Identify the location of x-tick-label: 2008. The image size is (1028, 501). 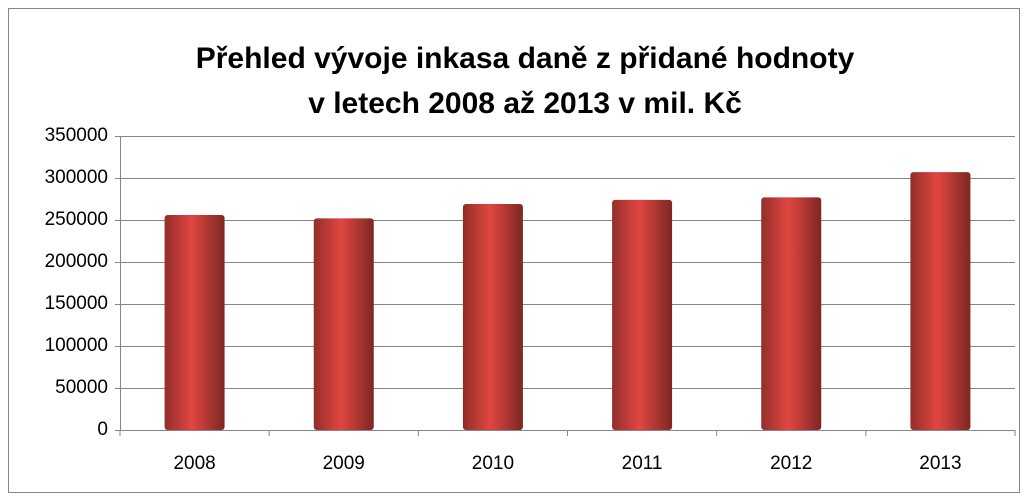
(194, 463).